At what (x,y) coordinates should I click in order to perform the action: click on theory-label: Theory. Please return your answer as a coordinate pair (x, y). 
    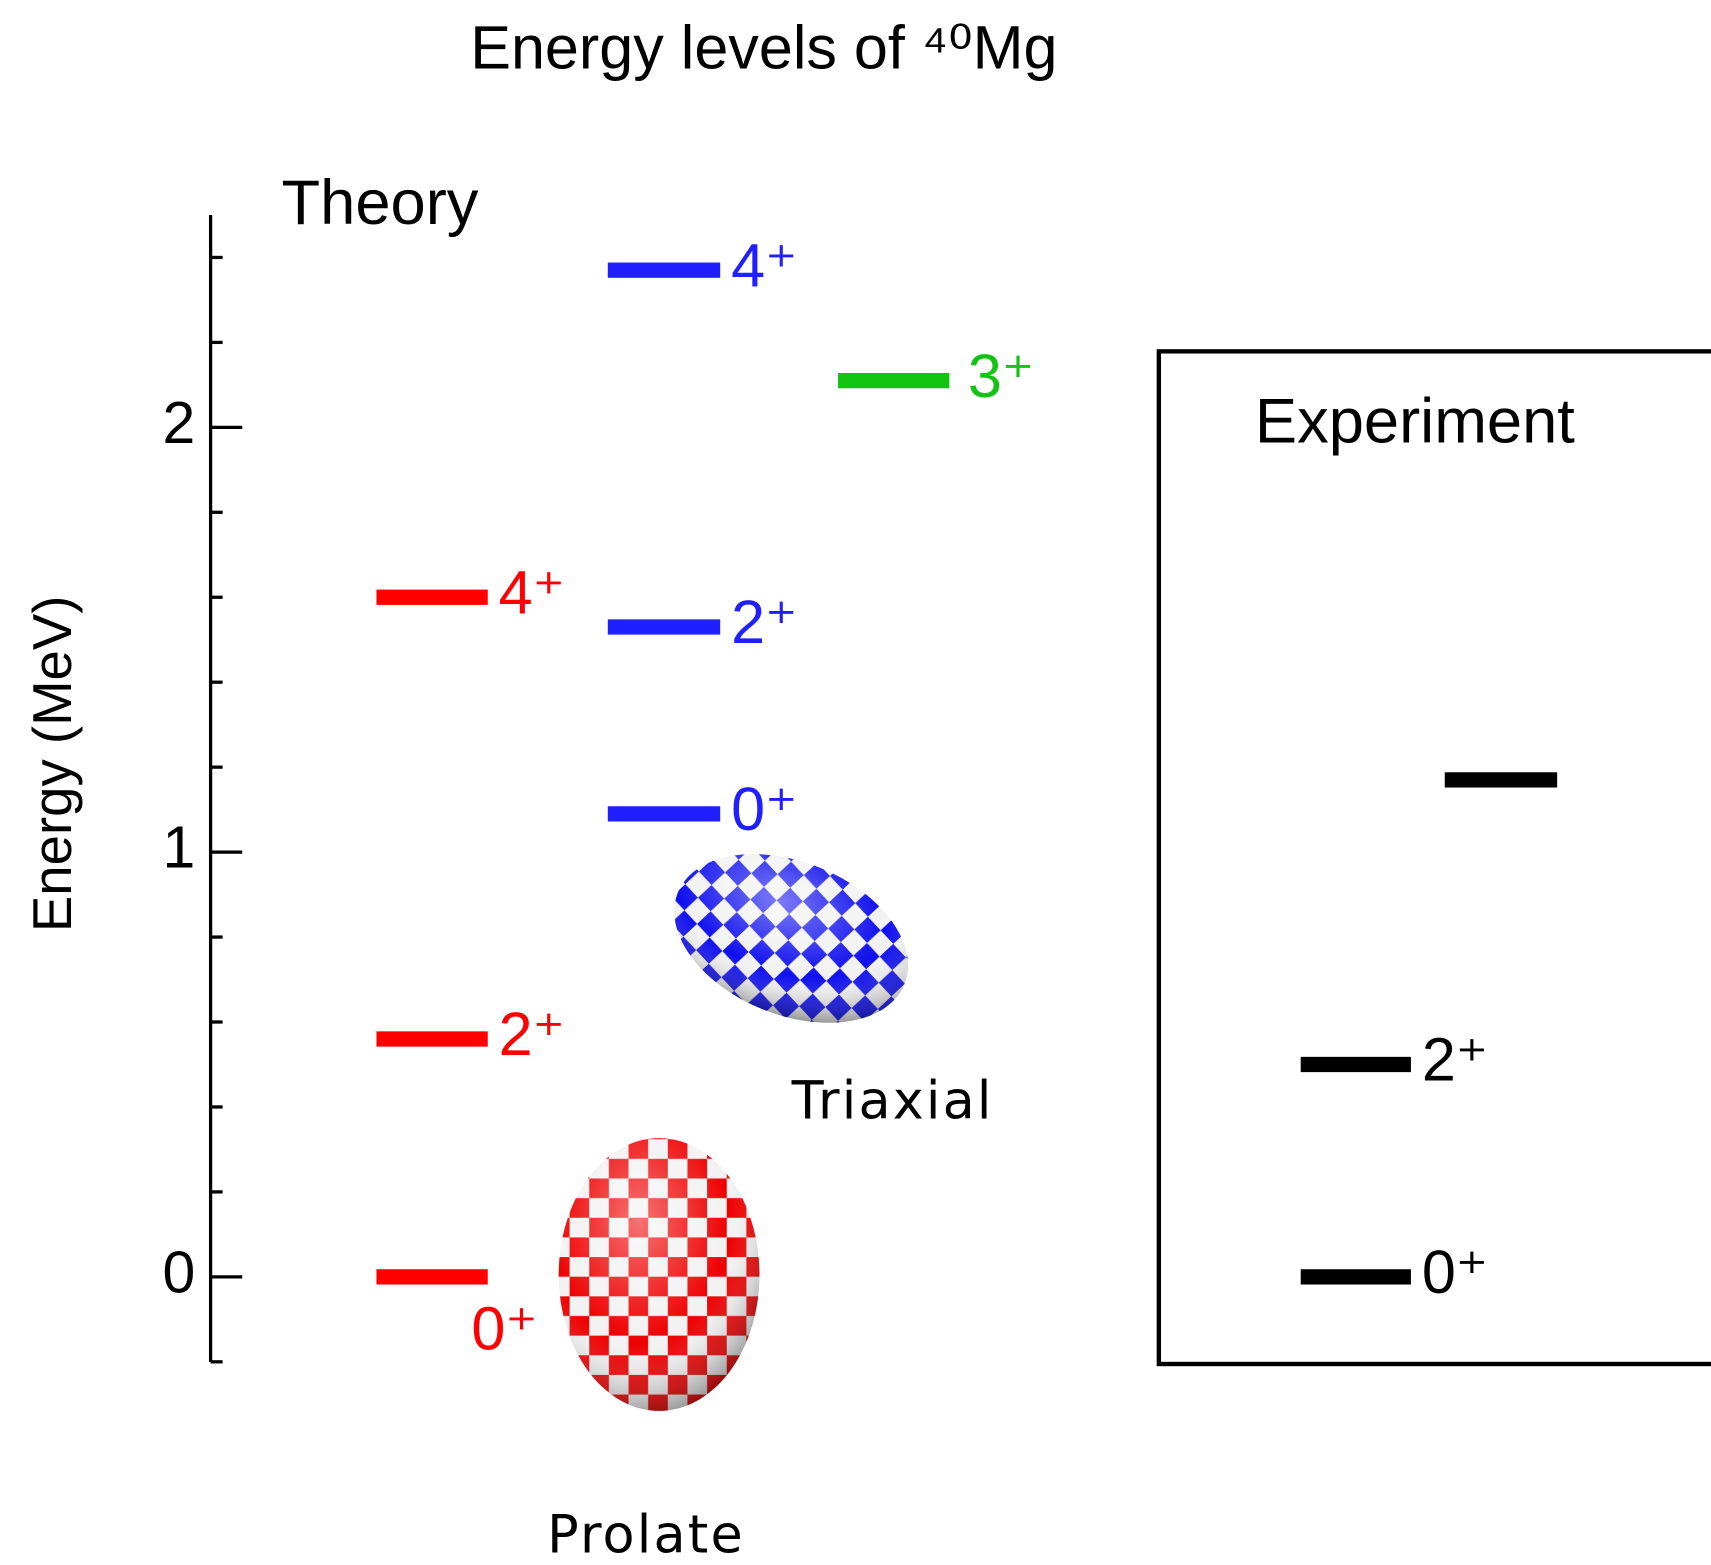
    Looking at the image, I should click on (380, 203).